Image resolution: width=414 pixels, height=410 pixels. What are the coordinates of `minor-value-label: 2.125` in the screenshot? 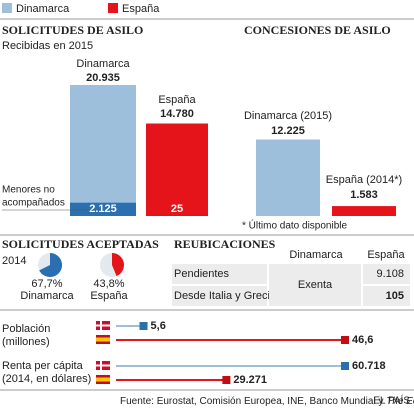 It's located at (103, 209).